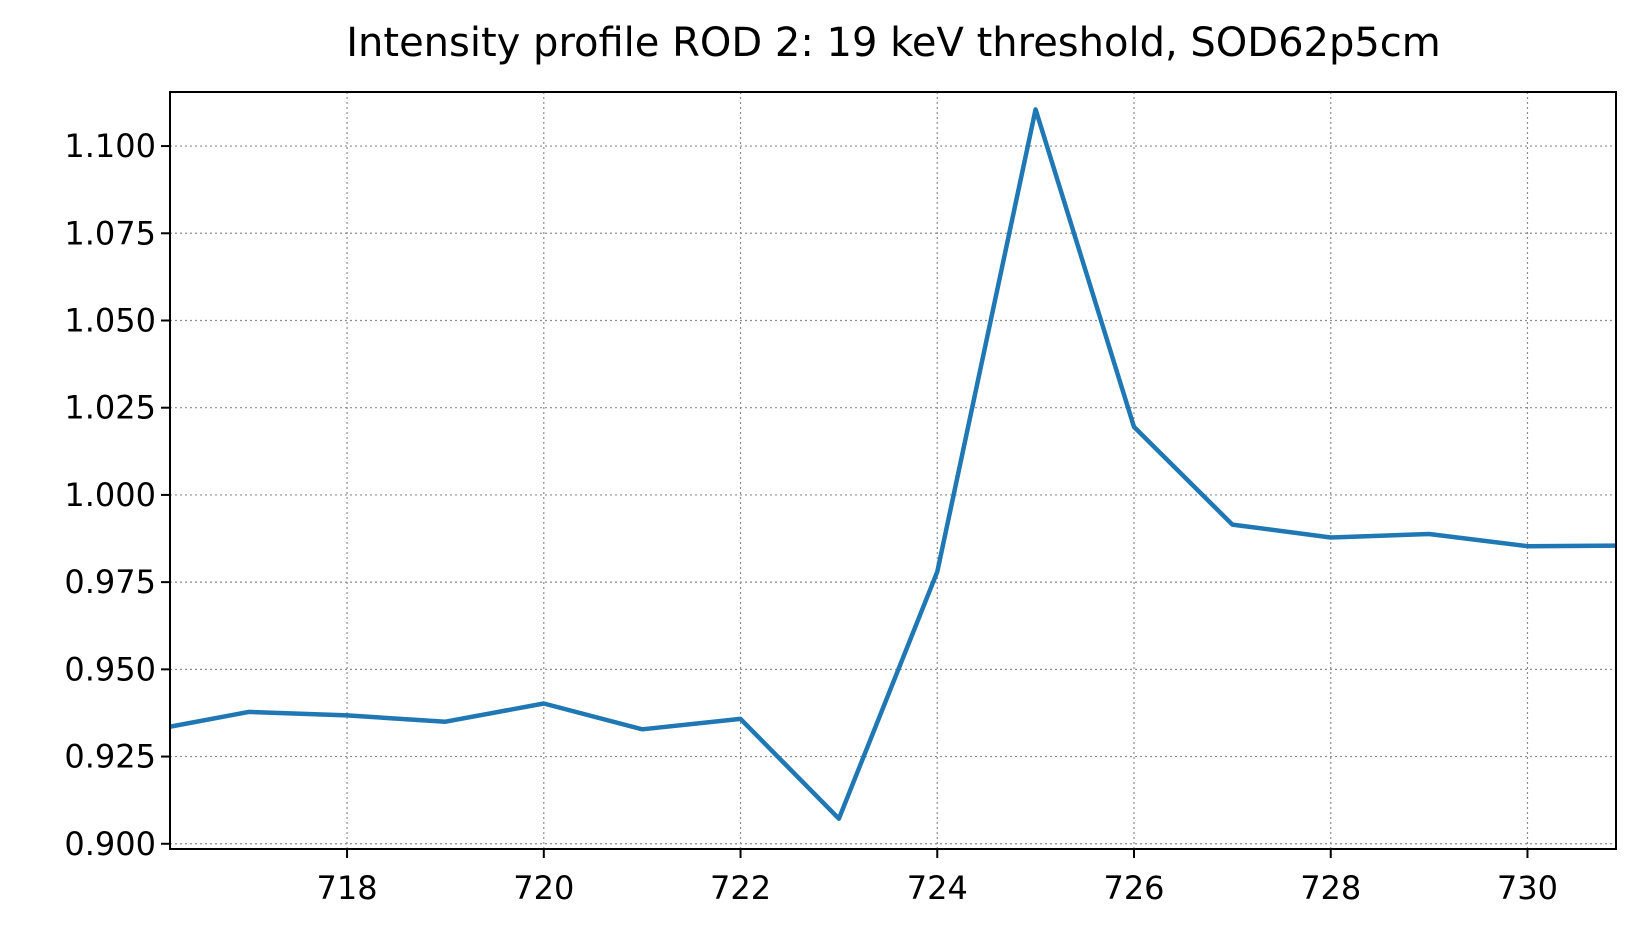 The height and width of the screenshot is (942, 1632). What do you see at coordinates (110, 320) in the screenshot?
I see `y-tick-label: 1.050` at bounding box center [110, 320].